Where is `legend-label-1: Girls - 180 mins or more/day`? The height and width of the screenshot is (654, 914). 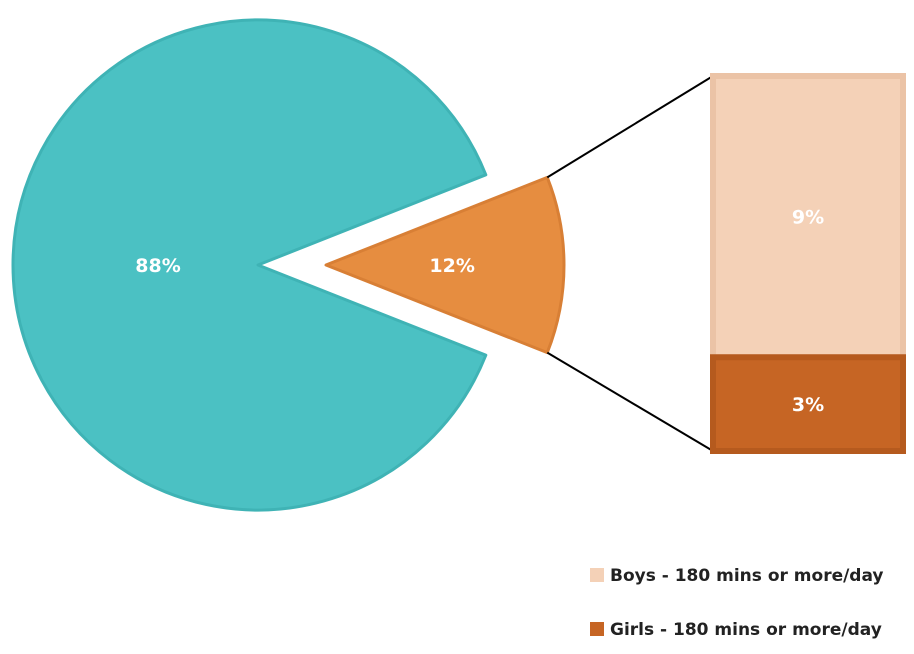
legend-label-1: Girls - 180 mins or more/day is located at coordinates (746, 630).